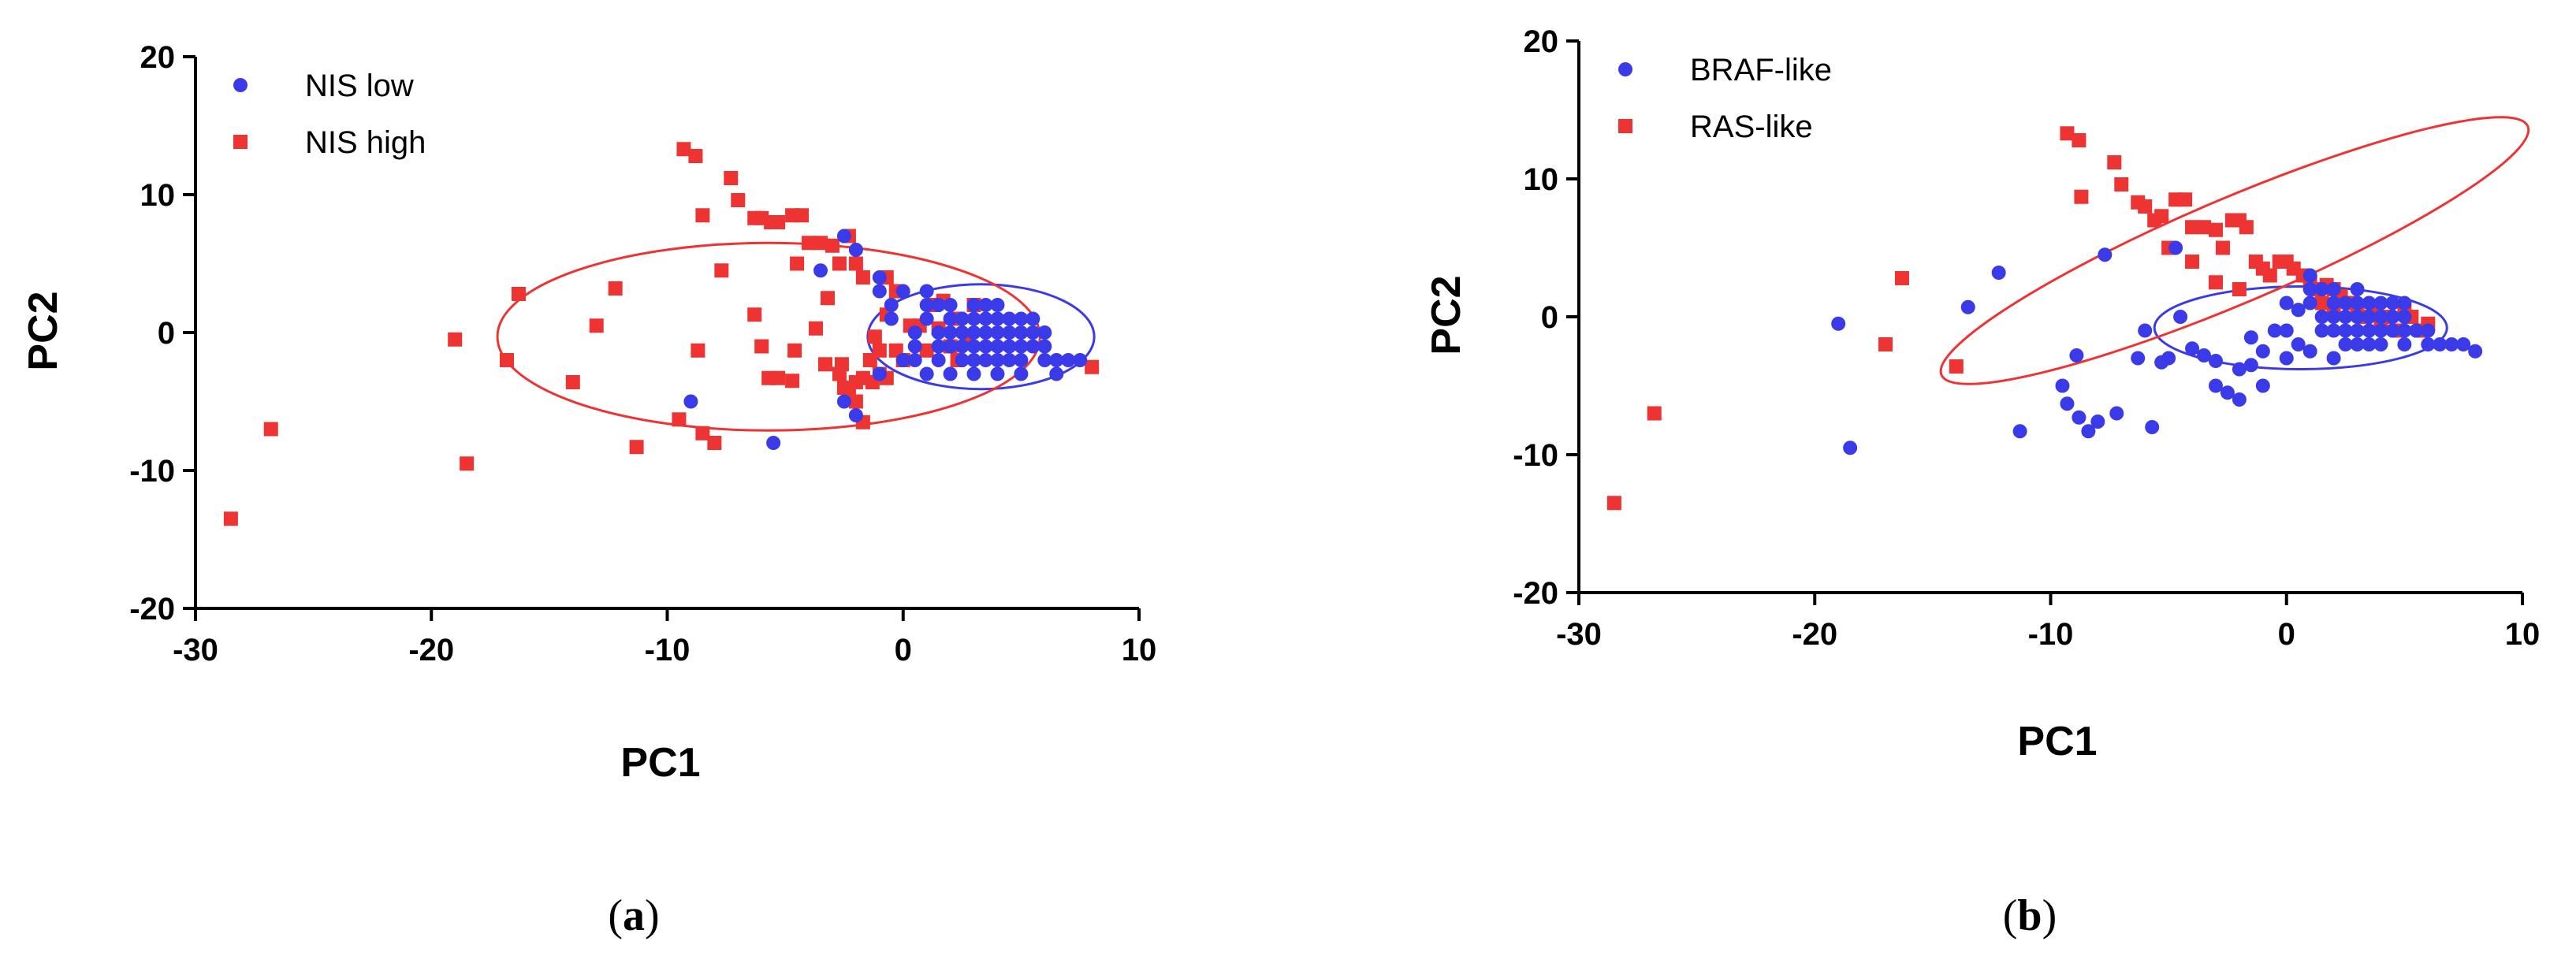 Image resolution: width=2576 pixels, height=963 pixels. What do you see at coordinates (903, 650) in the screenshot?
I see `panel-a-xtick-label: 0` at bounding box center [903, 650].